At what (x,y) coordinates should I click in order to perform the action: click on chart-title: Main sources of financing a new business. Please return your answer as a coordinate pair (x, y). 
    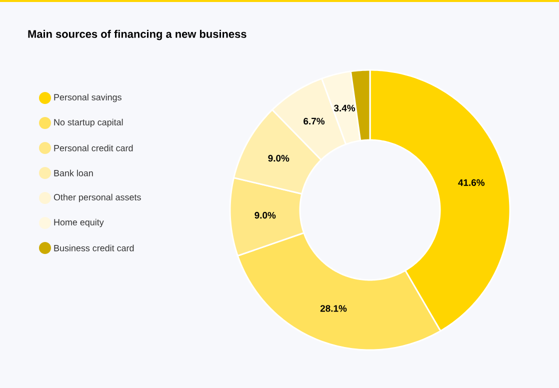
    Looking at the image, I should click on (137, 35).